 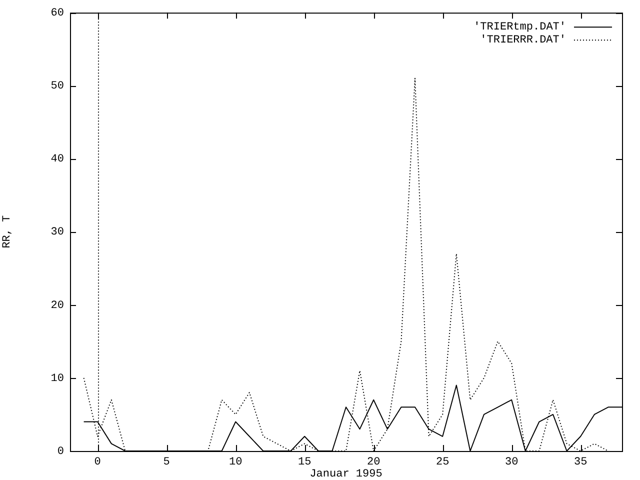 What do you see at coordinates (443, 462) in the screenshot?
I see `x-tick-label: 25` at bounding box center [443, 462].